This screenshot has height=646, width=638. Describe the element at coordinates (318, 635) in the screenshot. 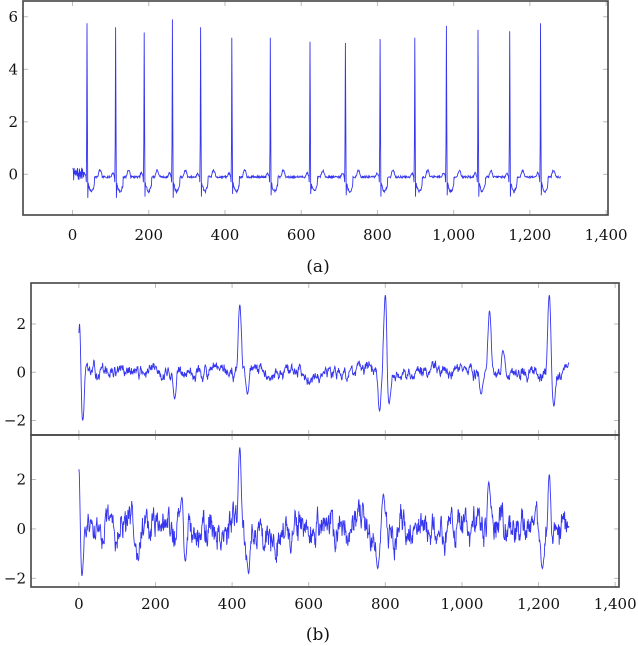

I see `caption-b: (b)` at that location.